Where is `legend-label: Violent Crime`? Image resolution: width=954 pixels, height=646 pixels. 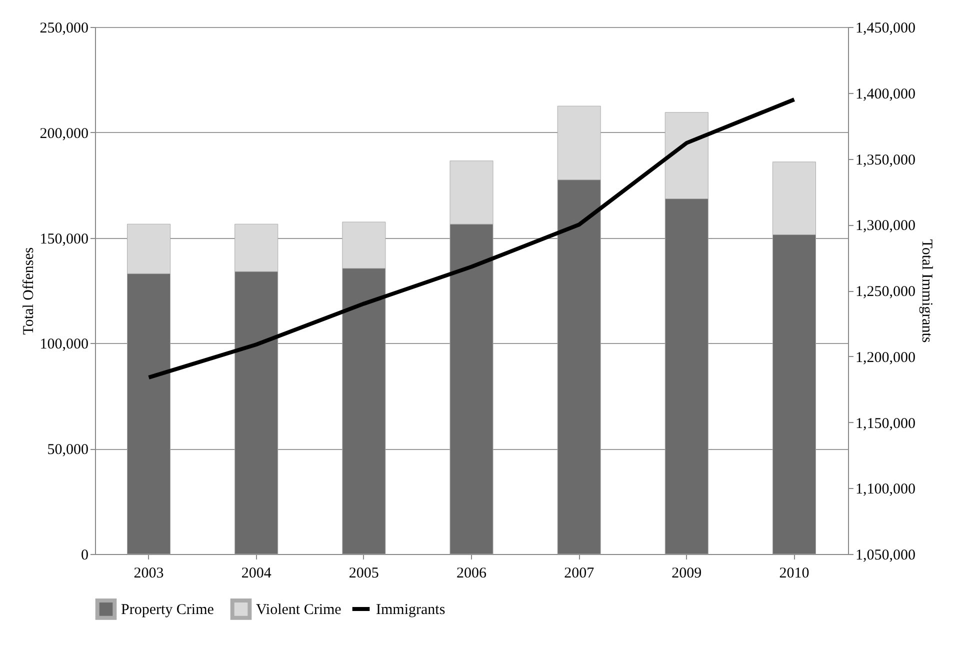 legend-label: Violent Crime is located at coordinates (299, 610).